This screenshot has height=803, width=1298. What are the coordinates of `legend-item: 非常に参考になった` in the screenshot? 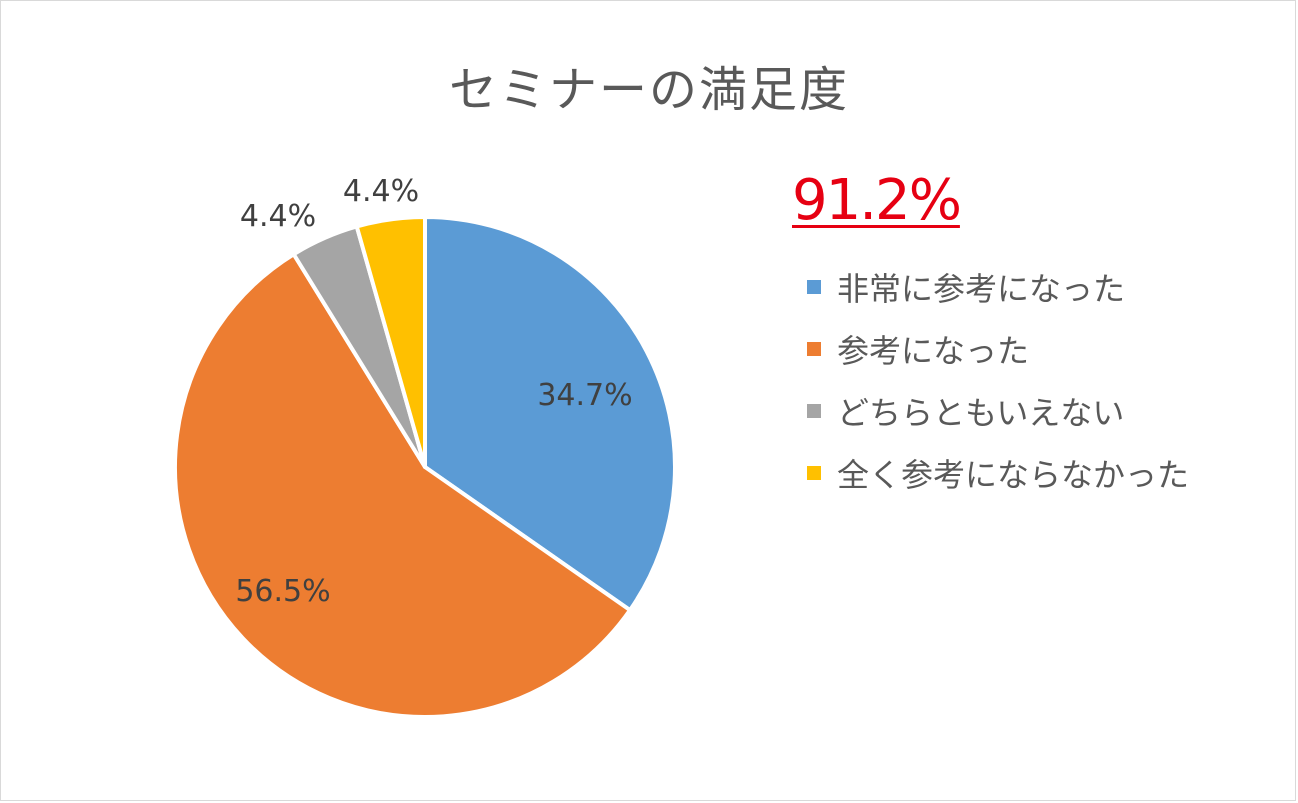 It's located at (998, 287).